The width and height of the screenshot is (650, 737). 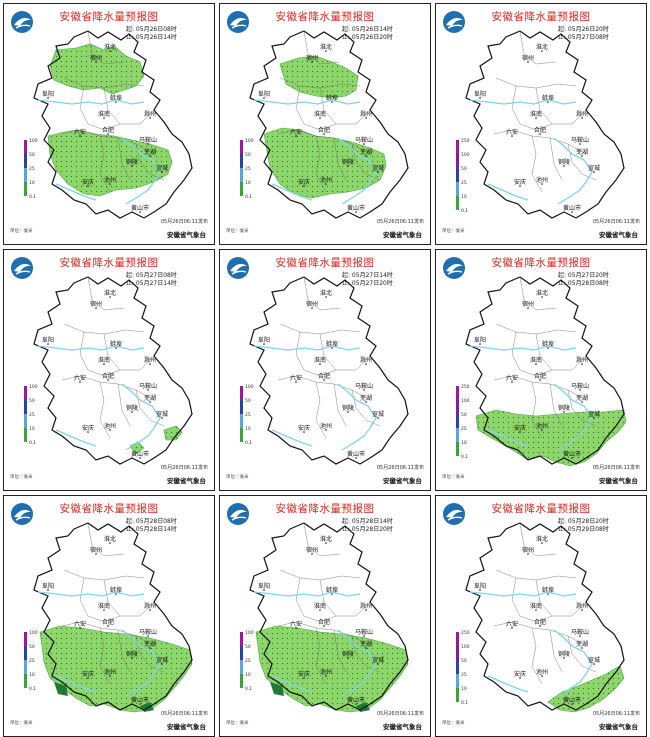 What do you see at coordinates (464, 675) in the screenshot?
I see `legend-tick-label: 25` at bounding box center [464, 675].